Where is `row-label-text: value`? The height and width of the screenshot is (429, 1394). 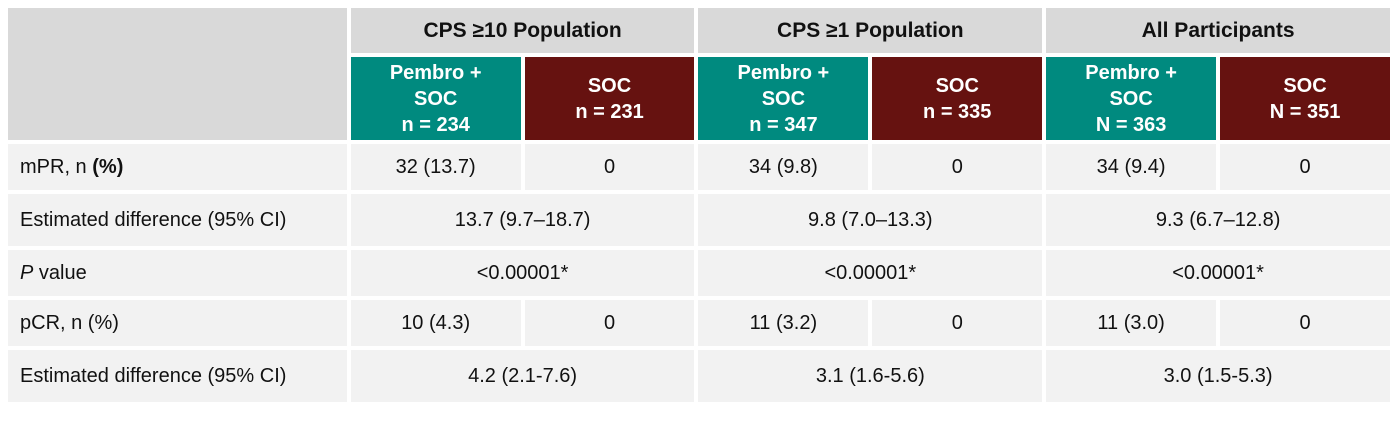 row-label-text: value is located at coordinates (60, 272).